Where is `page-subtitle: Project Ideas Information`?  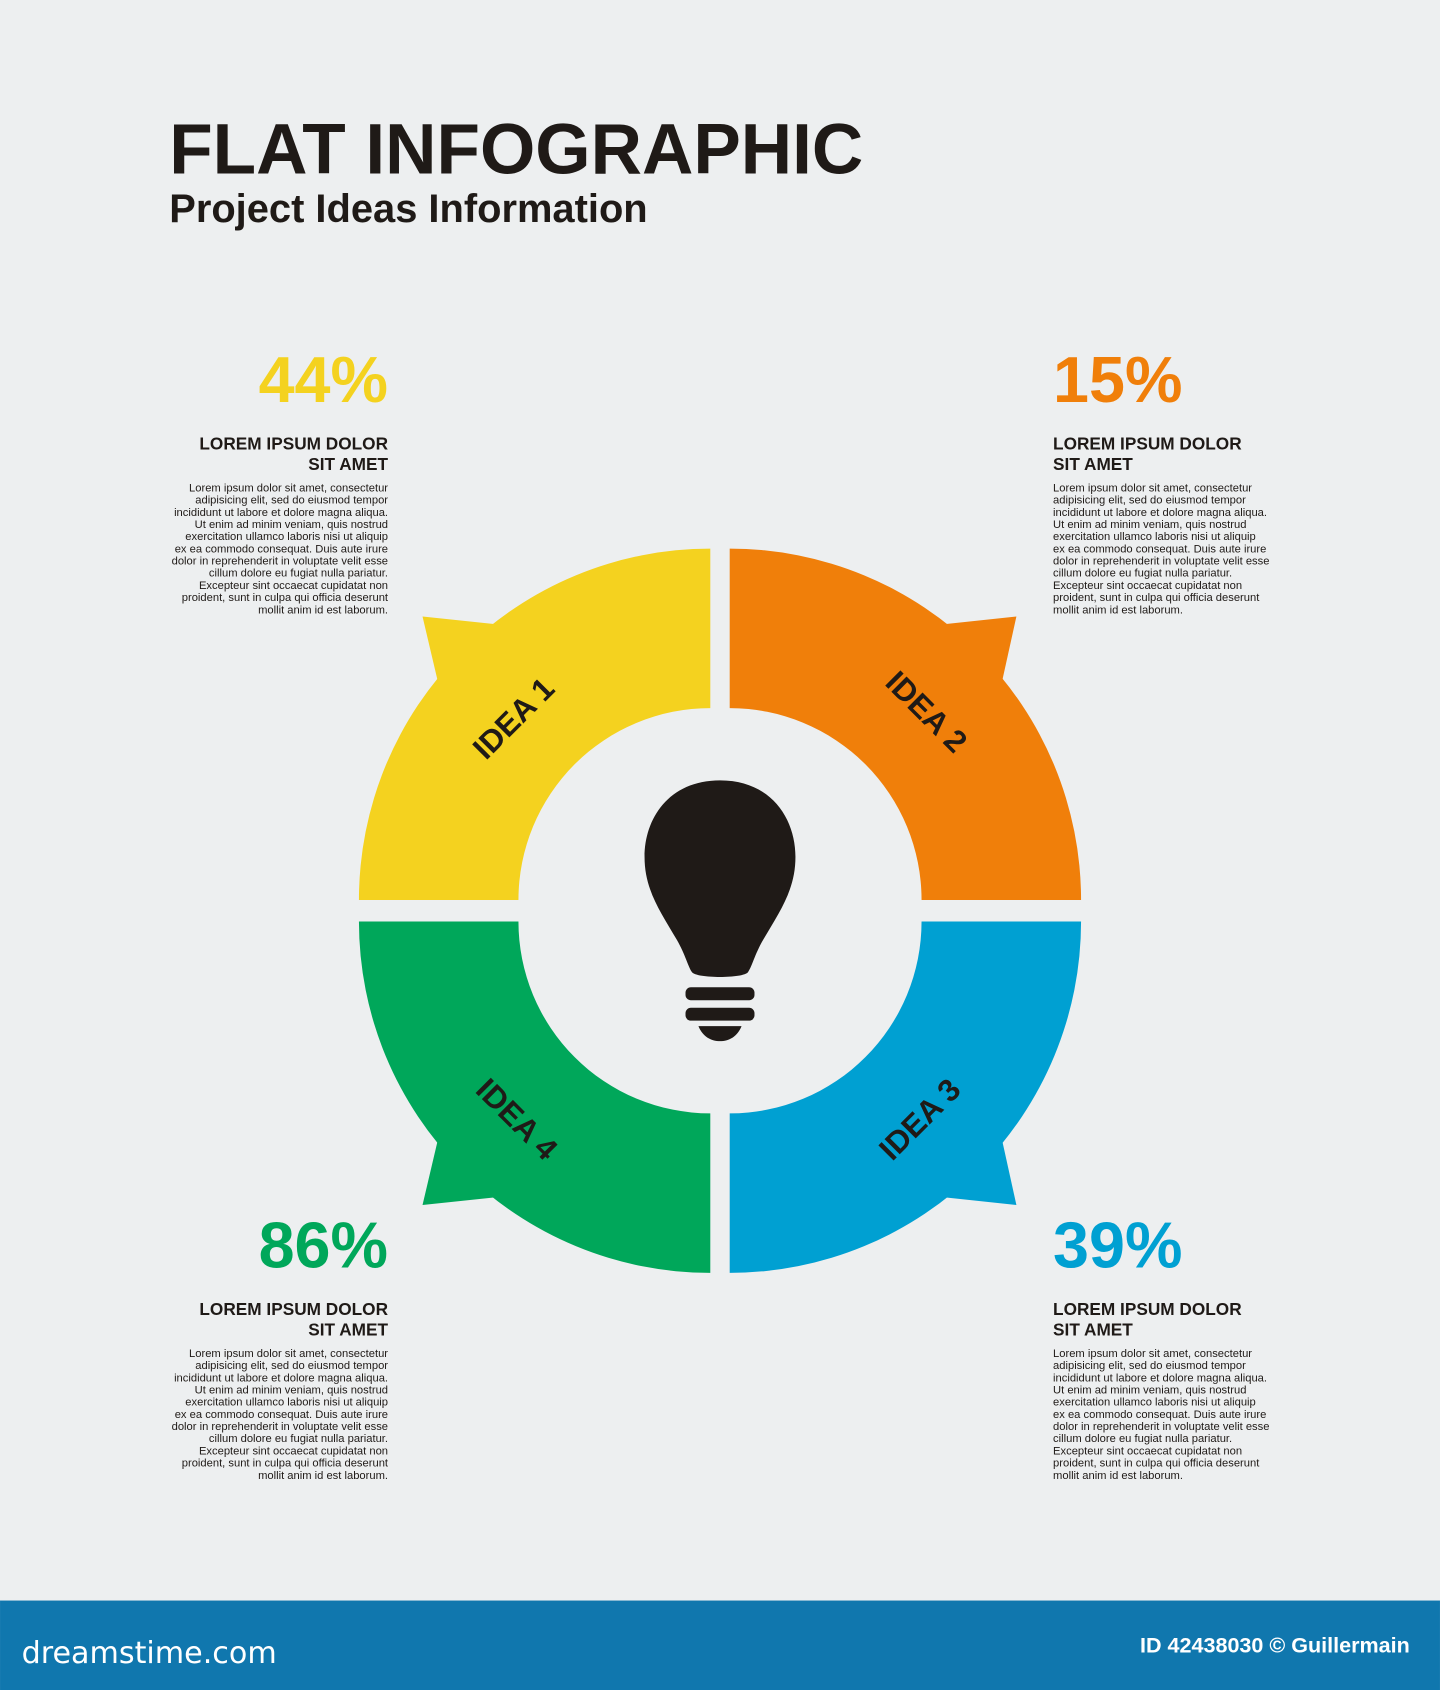
page-subtitle: Project Ideas Information is located at coordinates (408, 209).